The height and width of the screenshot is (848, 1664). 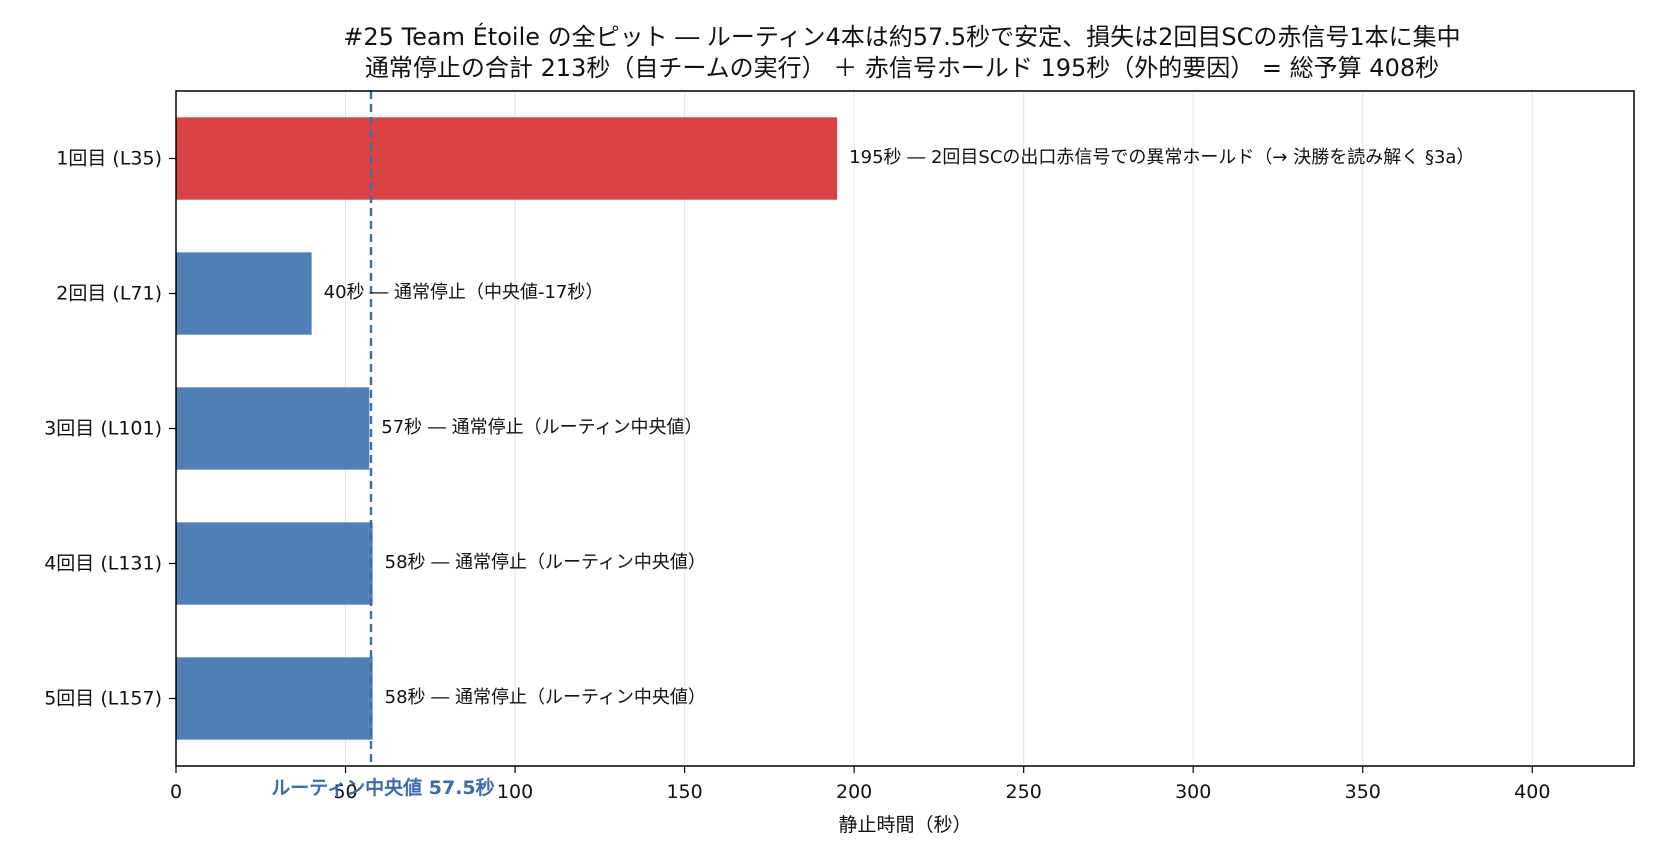 I want to click on y-category-label: 1回目 (L35), so click(x=109, y=159).